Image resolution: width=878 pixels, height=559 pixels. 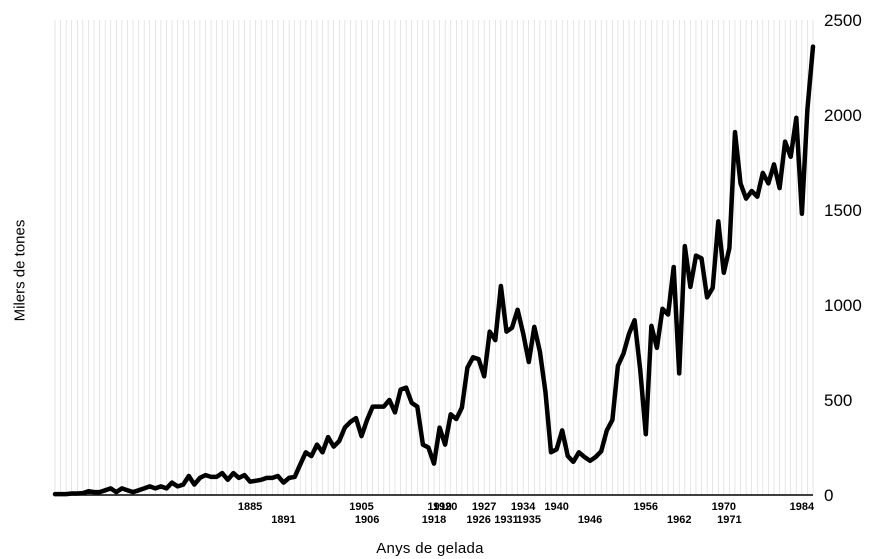 I want to click on x-axis-title: Anys de gelada, so click(x=430, y=548).